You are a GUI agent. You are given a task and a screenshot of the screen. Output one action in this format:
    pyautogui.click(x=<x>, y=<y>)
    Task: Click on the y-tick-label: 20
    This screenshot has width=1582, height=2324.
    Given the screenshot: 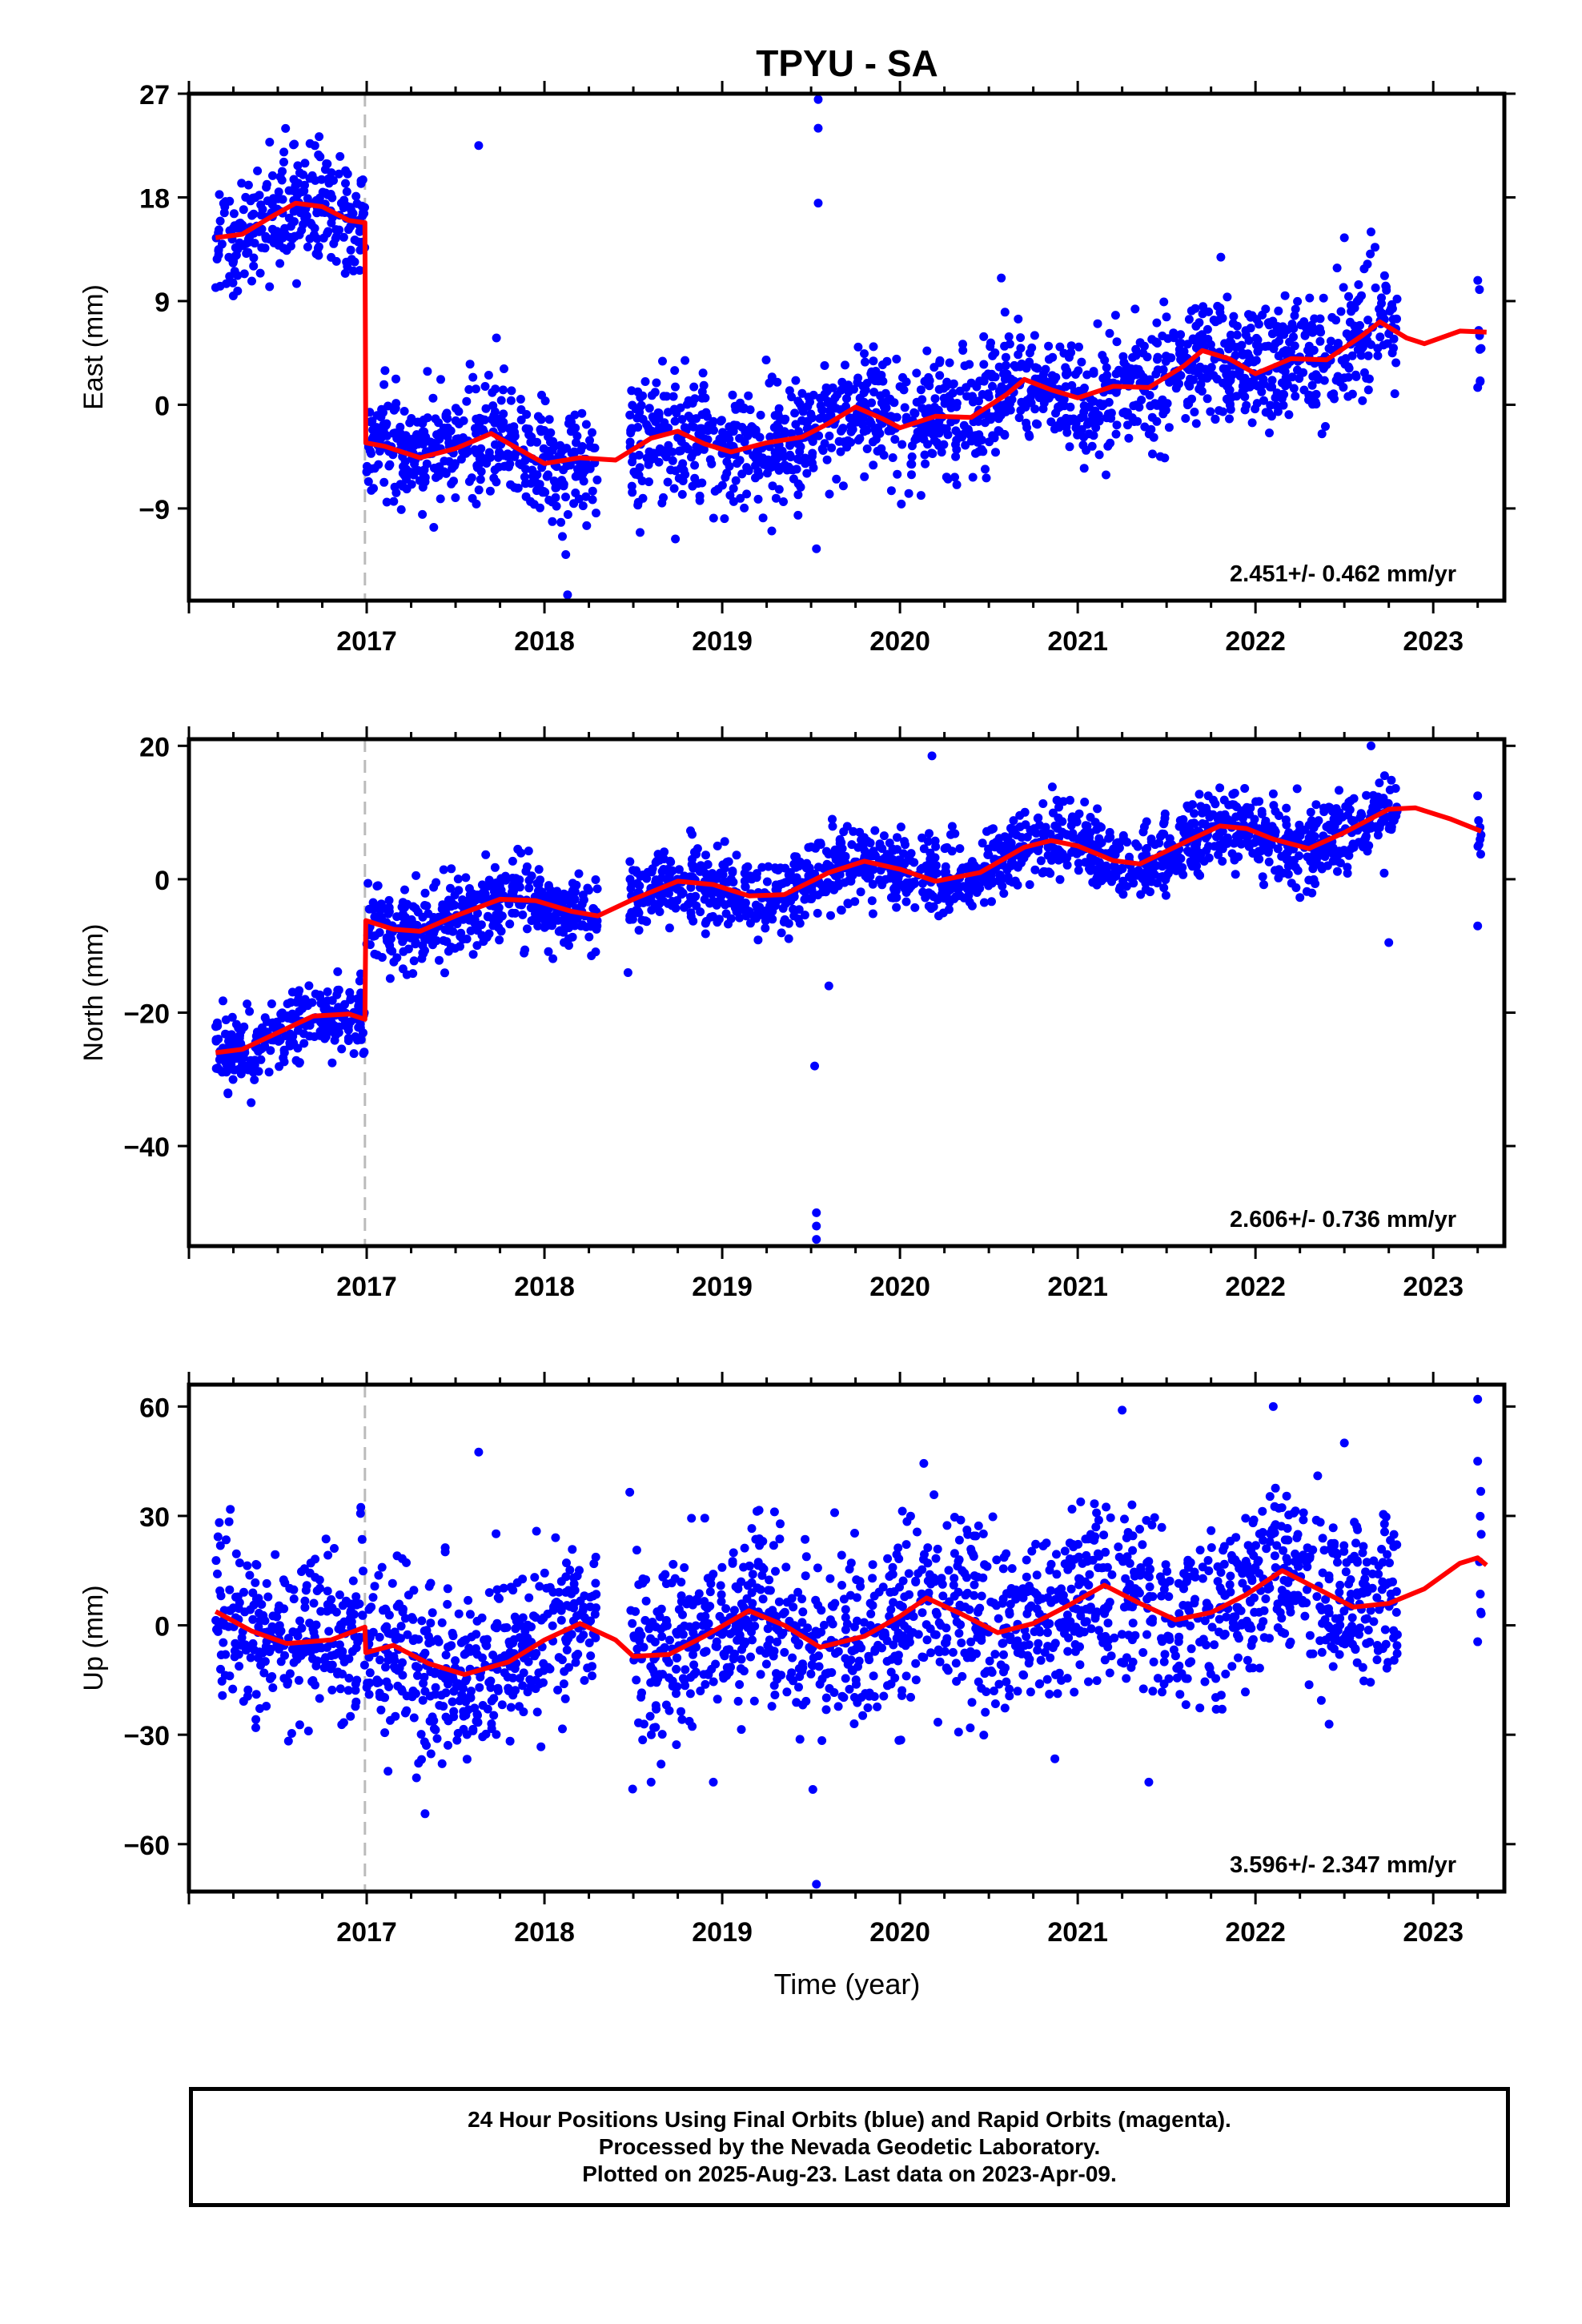 What is the action you would take?
    pyautogui.click(x=154, y=747)
    